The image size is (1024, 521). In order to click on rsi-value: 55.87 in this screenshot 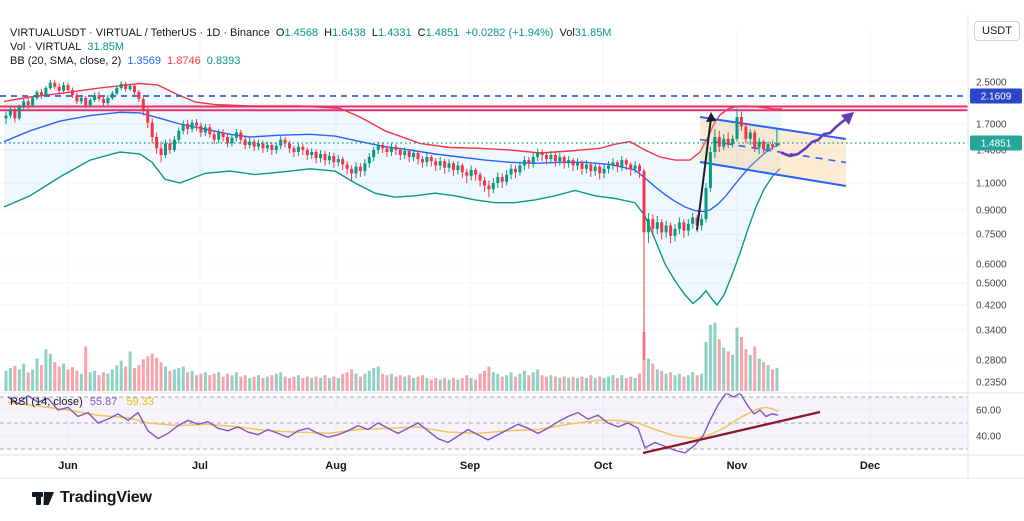, I will do `click(103, 402)`.